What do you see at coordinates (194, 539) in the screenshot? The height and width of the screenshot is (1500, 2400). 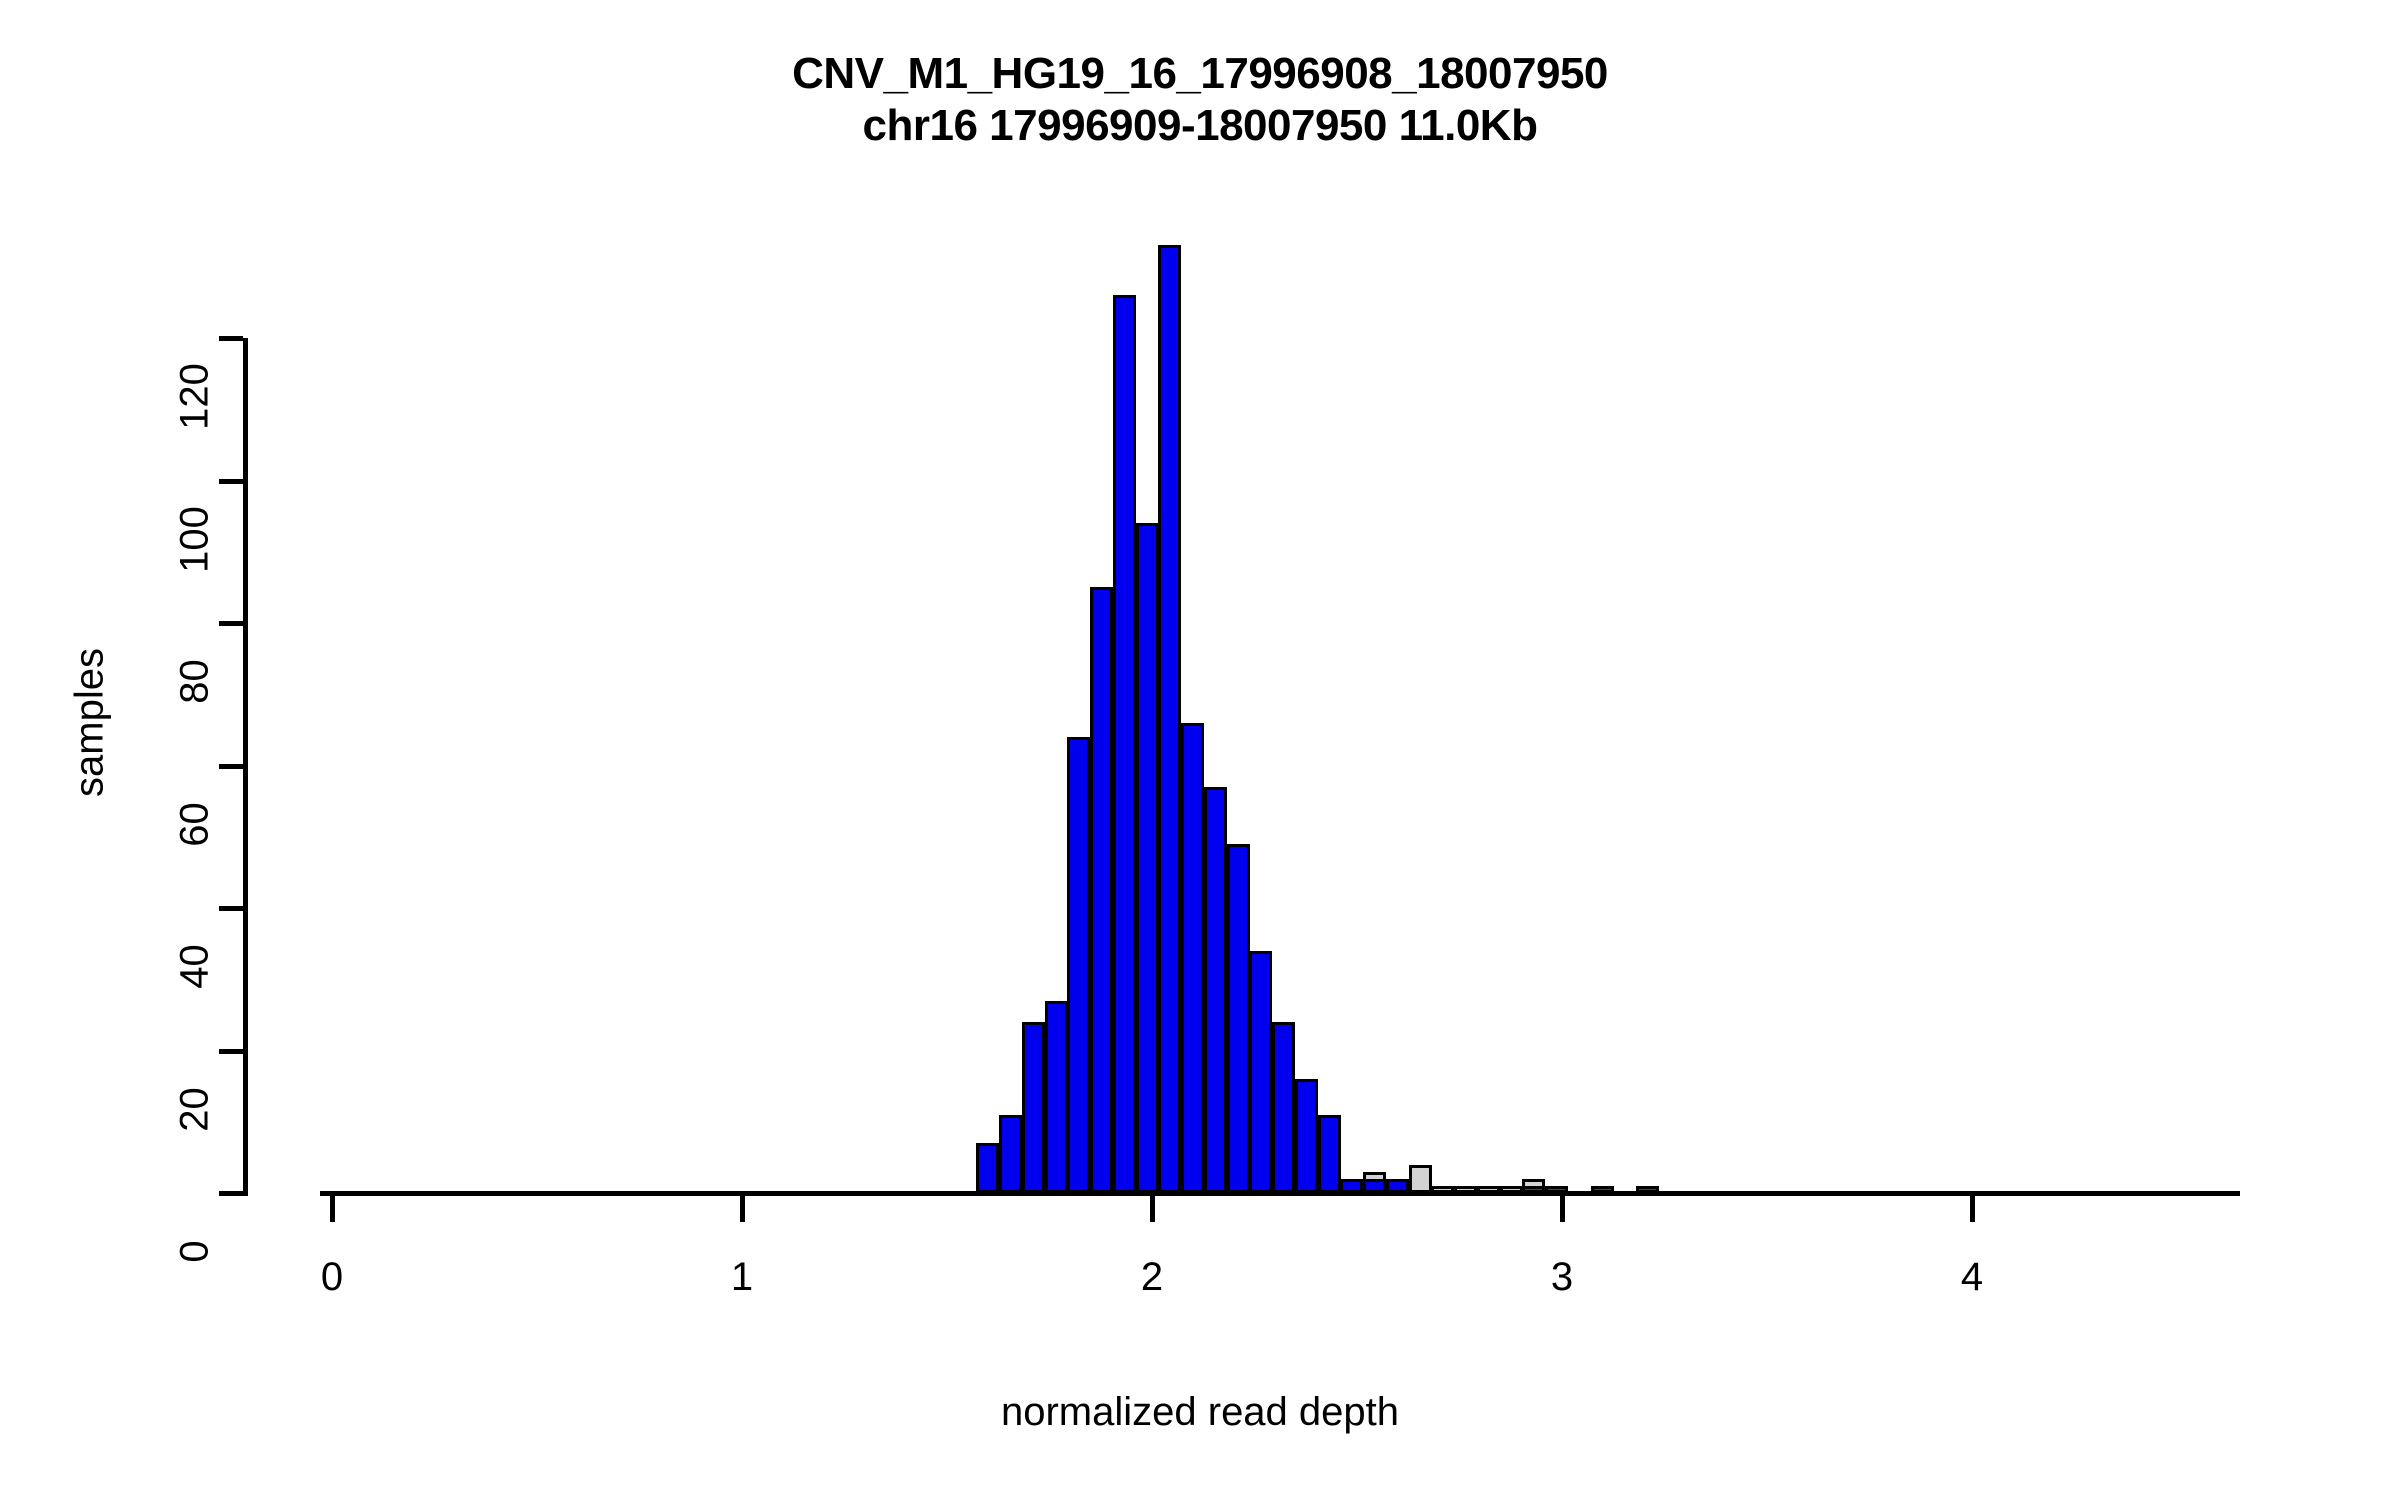 I see `y-axis-tick-label: 100` at bounding box center [194, 539].